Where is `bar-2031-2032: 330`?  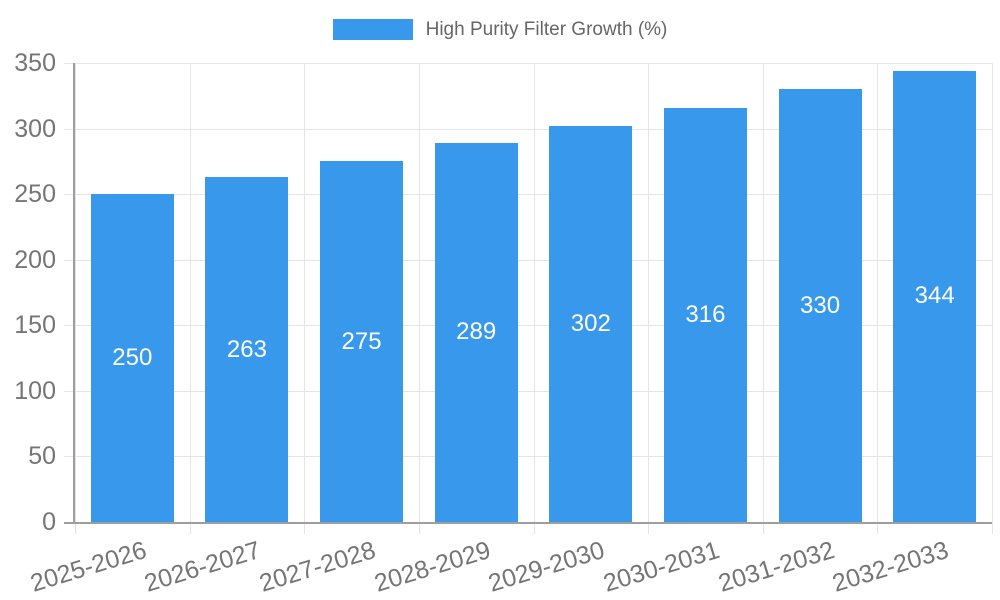 bar-2031-2032: 330 is located at coordinates (820, 305).